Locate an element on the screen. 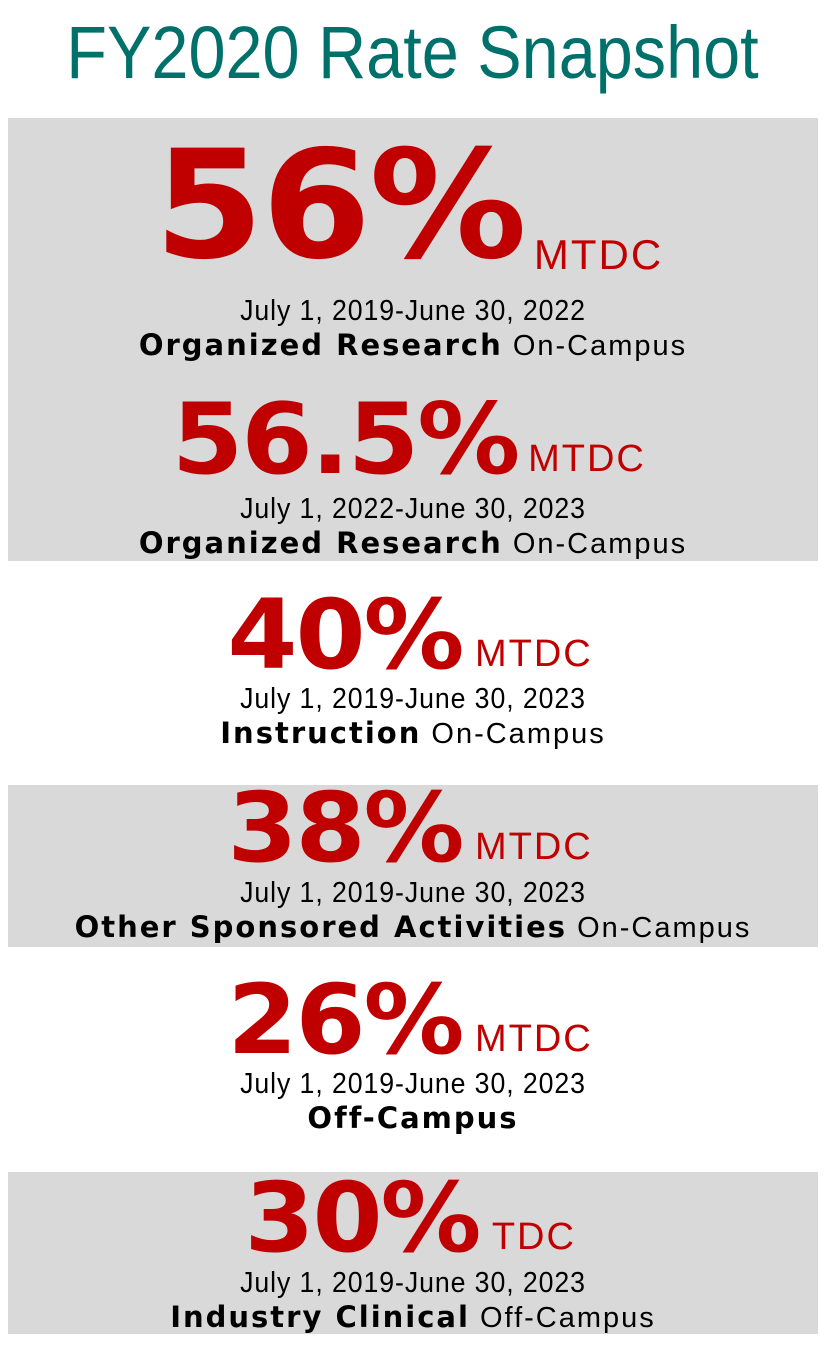  rate-value: 56.5% is located at coordinates (346, 440).